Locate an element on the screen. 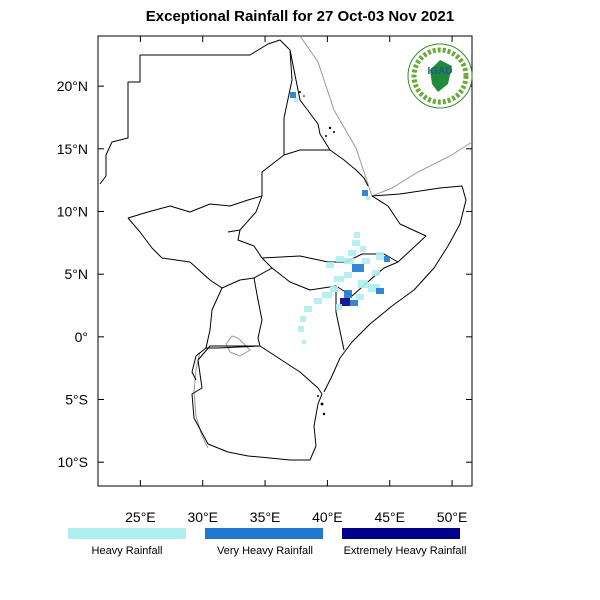 This screenshot has height=600, width=600. lat-tick-label: 0° is located at coordinates (81, 337).